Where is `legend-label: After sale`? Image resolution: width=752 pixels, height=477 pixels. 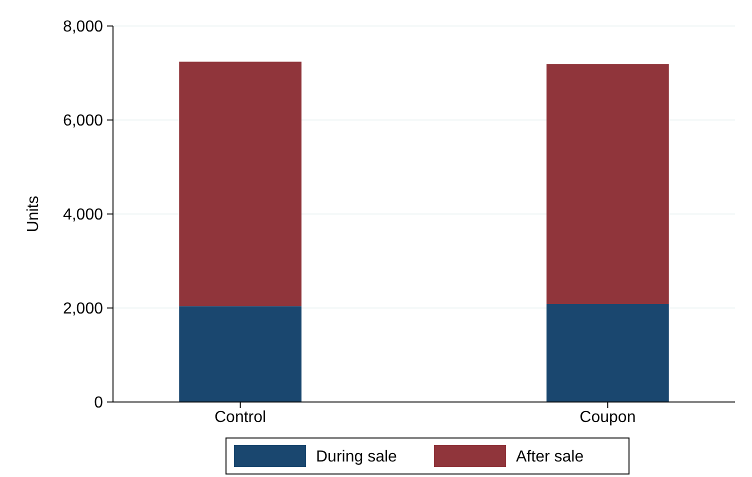
legend-label: After sale is located at coordinates (550, 457).